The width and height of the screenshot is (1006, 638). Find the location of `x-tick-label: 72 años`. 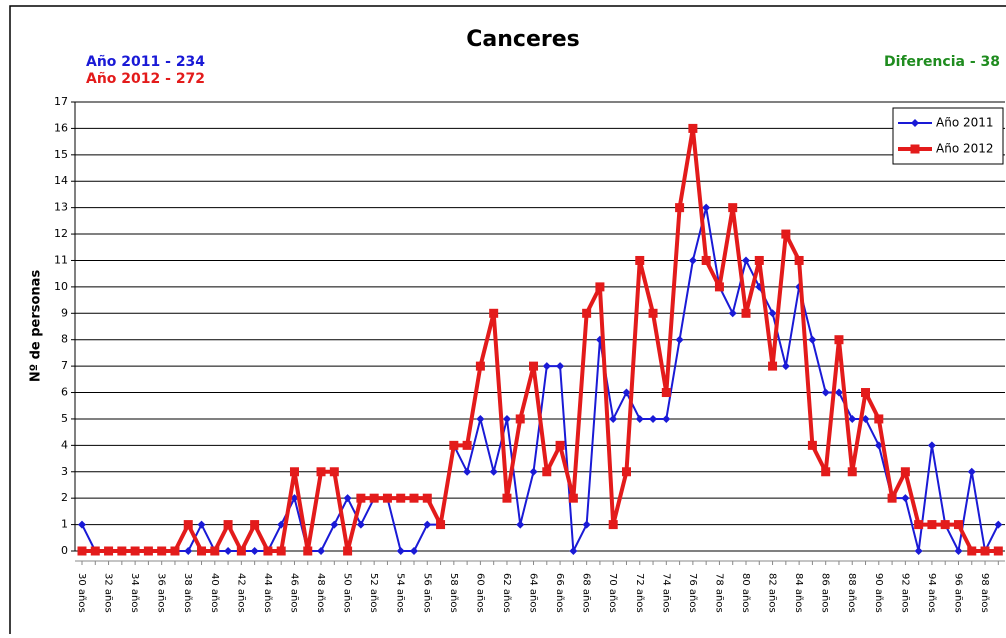

x-tick-label: 72 años is located at coordinates (639, 593).